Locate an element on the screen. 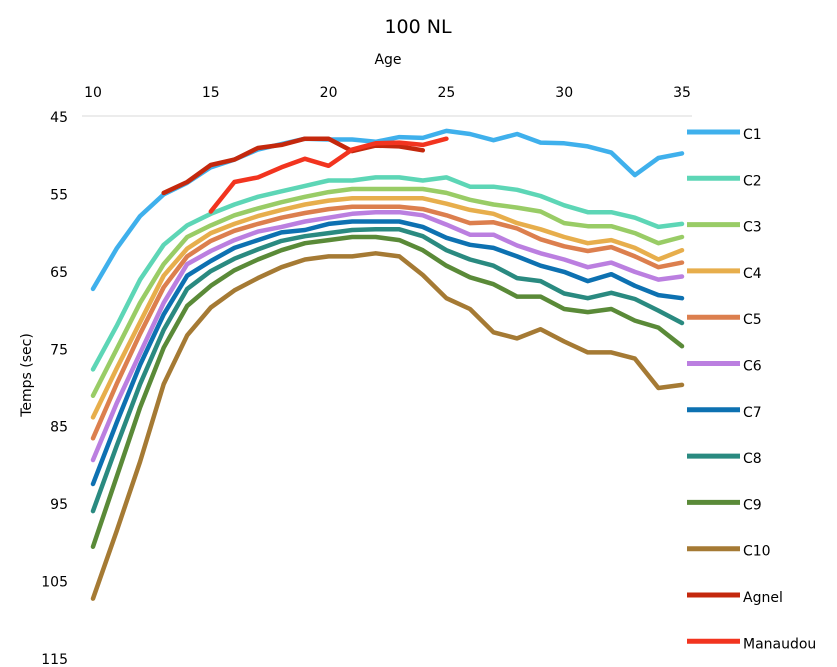 The height and width of the screenshot is (667, 837). legend-label: Agnel is located at coordinates (763, 598).